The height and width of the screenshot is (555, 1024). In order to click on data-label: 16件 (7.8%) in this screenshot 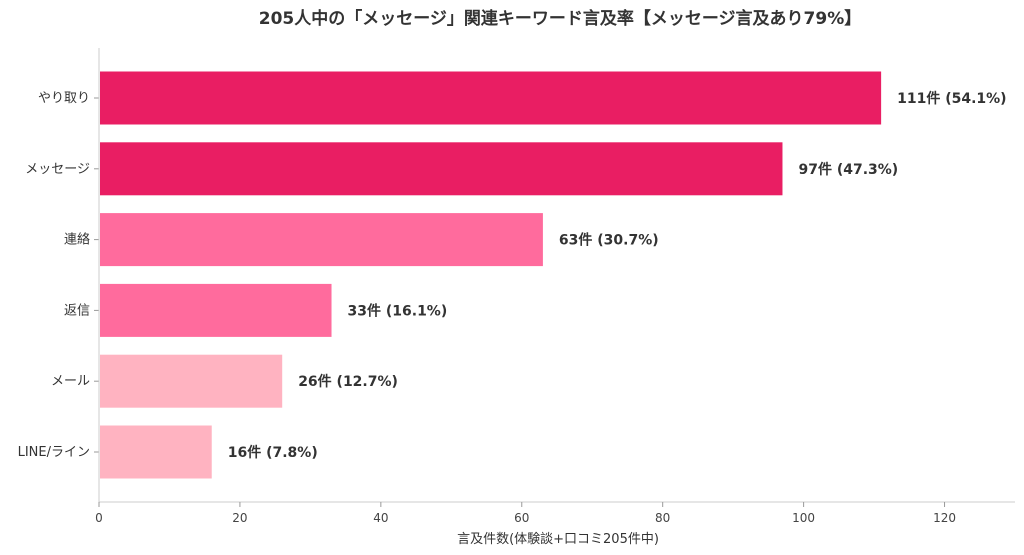, I will do `click(273, 452)`.